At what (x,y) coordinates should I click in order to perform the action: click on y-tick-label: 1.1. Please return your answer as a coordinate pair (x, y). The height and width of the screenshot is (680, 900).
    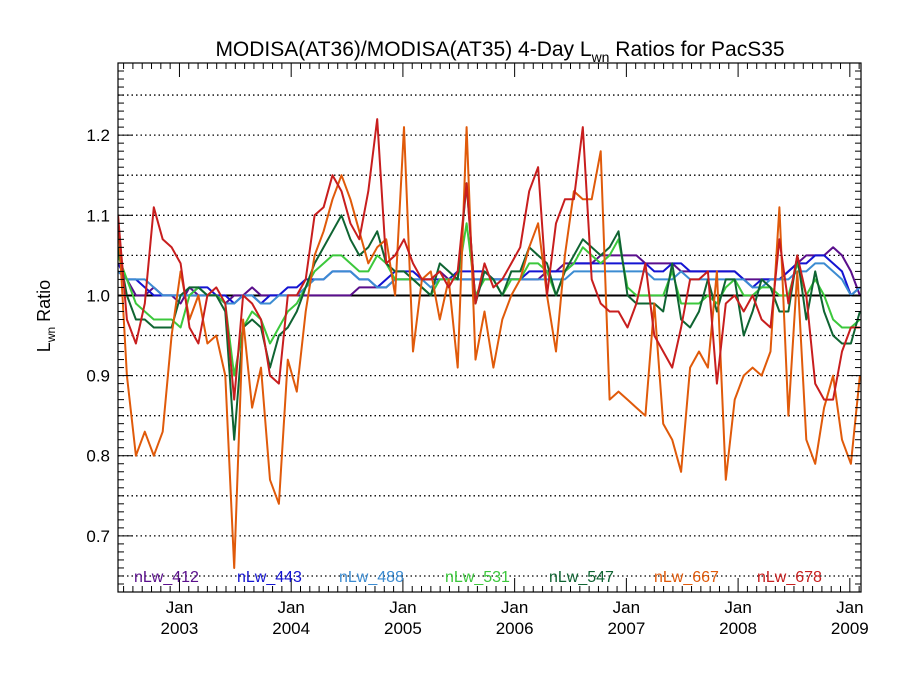
    Looking at the image, I should click on (98, 215).